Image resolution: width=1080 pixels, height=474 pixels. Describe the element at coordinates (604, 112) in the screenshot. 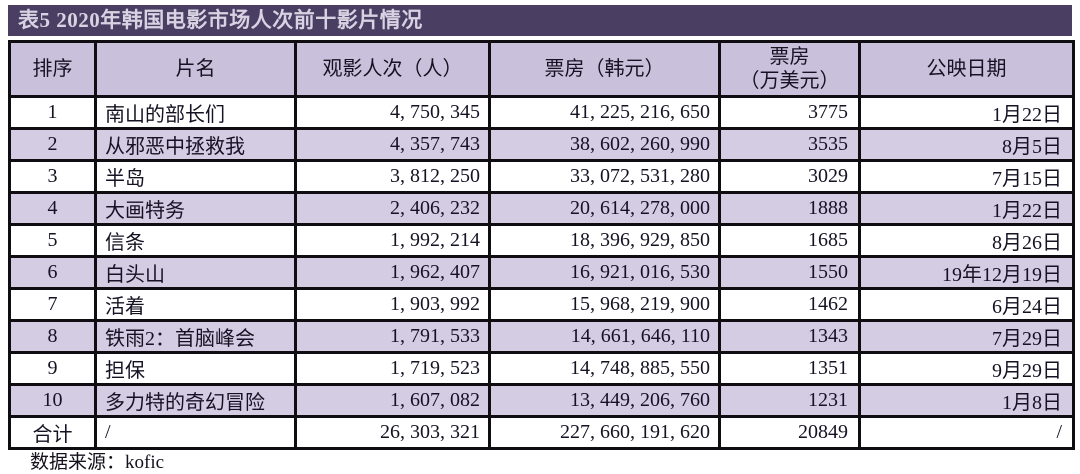

I see `table-cell: 41, 225, 216, 650` at that location.